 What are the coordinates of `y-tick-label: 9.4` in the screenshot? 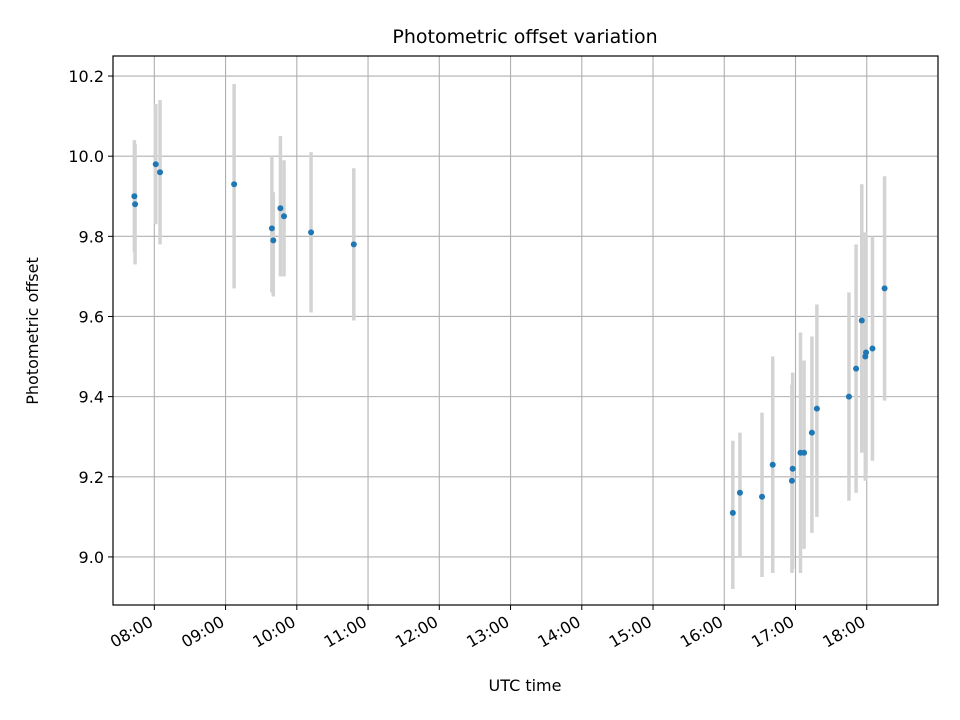 It's located at (91, 397).